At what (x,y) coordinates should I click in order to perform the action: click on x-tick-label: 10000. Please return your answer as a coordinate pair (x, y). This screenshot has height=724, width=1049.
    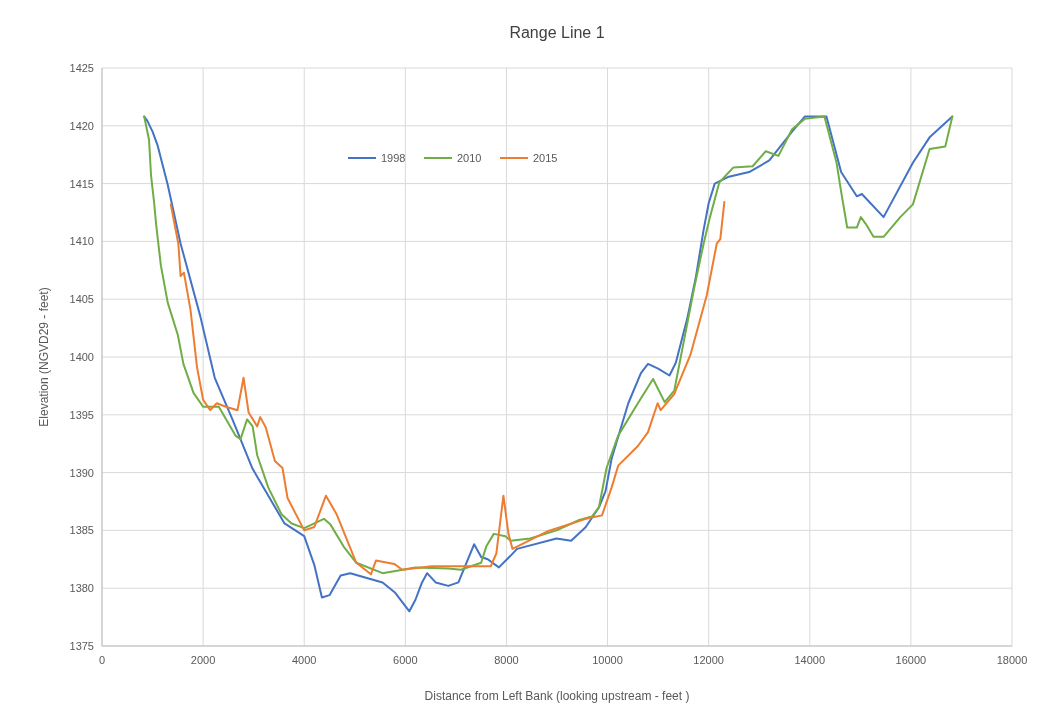
    Looking at the image, I should click on (607, 660).